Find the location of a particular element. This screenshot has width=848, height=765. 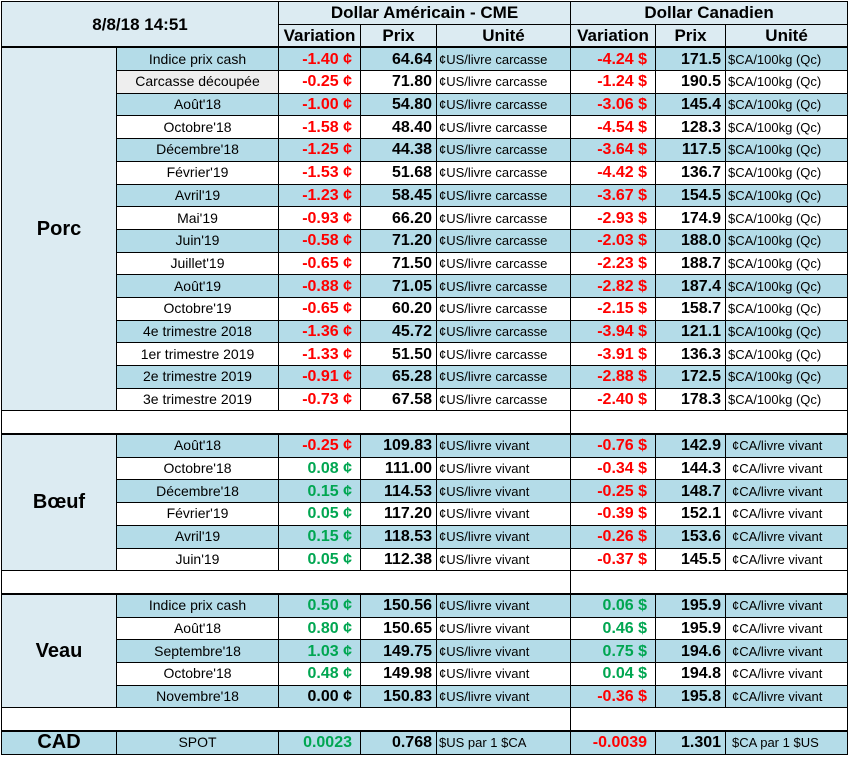

usd-prix: 51.68 is located at coordinates (398, 172).